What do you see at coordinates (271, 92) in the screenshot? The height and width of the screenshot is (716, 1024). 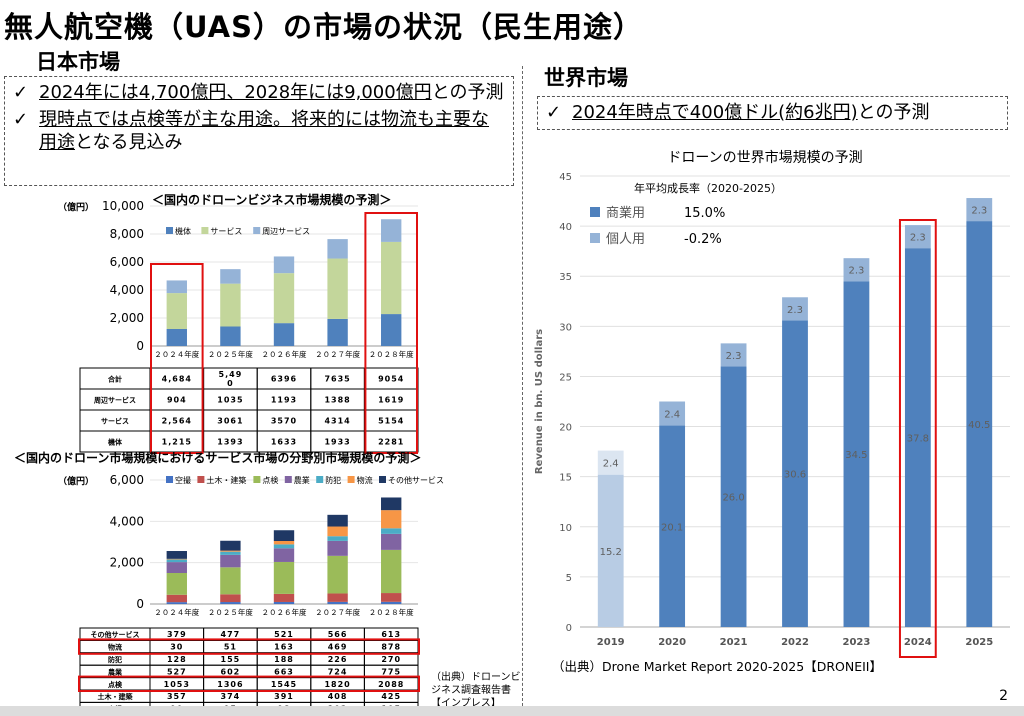 I see `japan-bullet-1-text: 2024年には4,700億円、2028年には9,000億円との予測` at bounding box center [271, 92].